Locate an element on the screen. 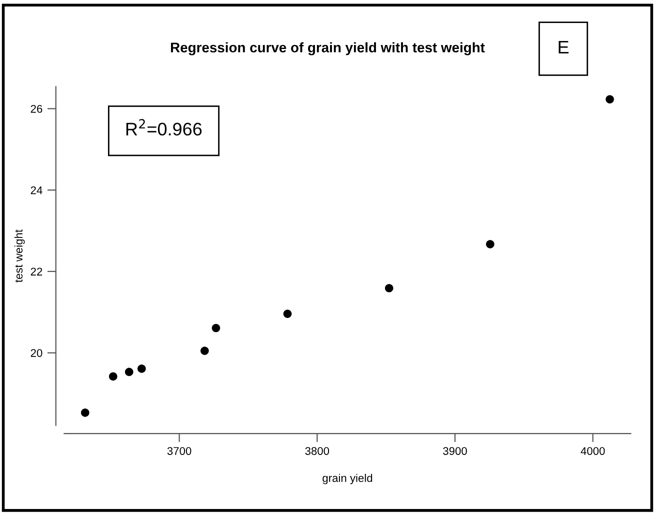  x-axis-title: grain yield is located at coordinates (347, 479).